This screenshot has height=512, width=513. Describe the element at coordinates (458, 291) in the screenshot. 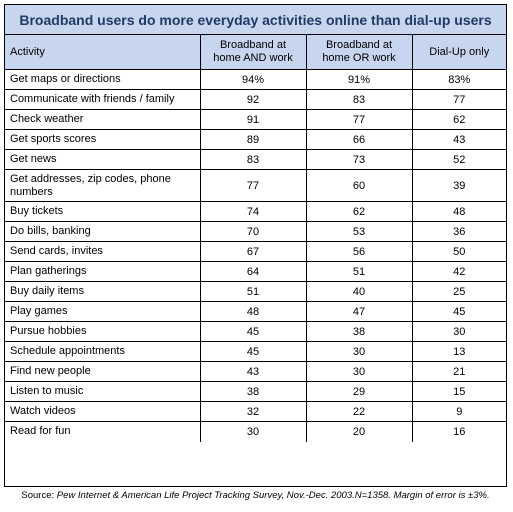

I see `dial-up-only-cell: 25` at that location.